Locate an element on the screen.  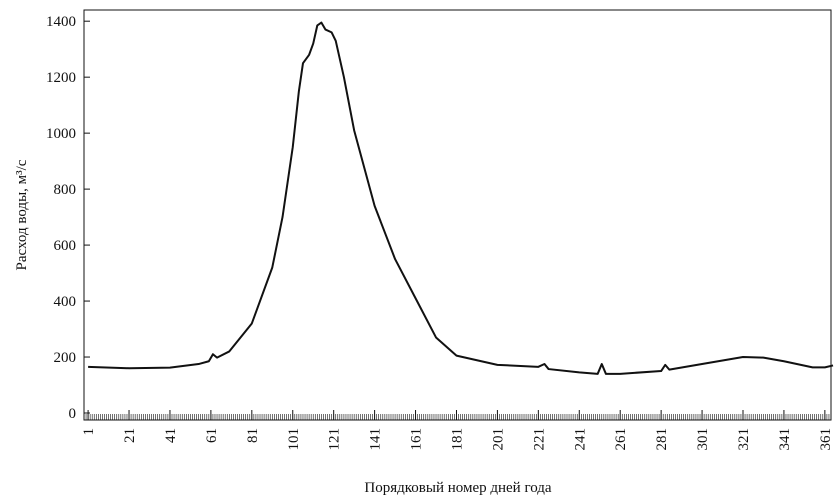
x-tick-label: 81 is located at coordinates (253, 435).